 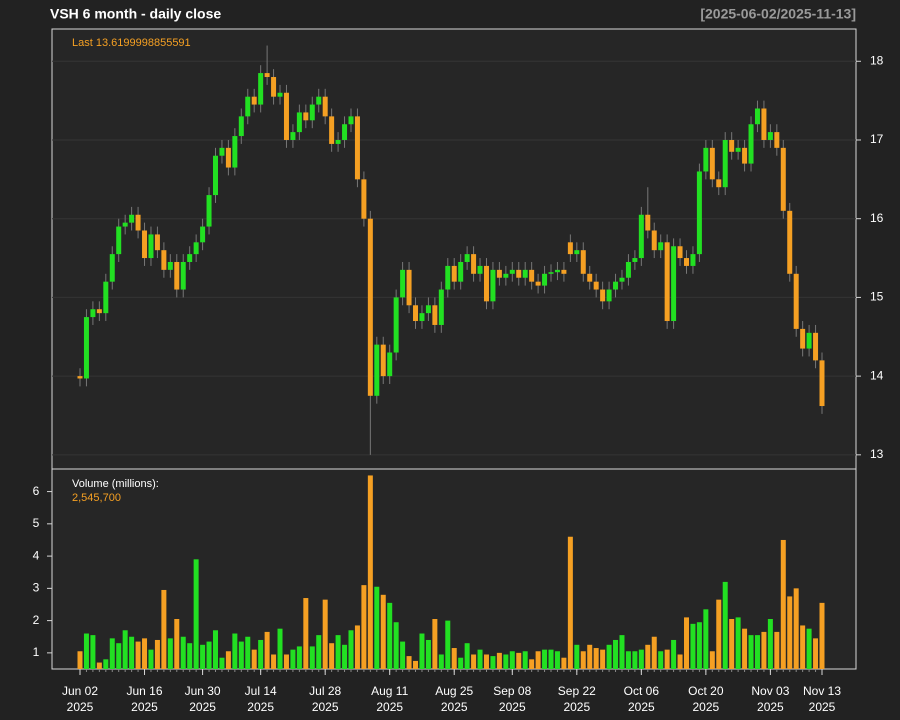 I want to click on volume-y-tick-label: 2, so click(x=36, y=620).